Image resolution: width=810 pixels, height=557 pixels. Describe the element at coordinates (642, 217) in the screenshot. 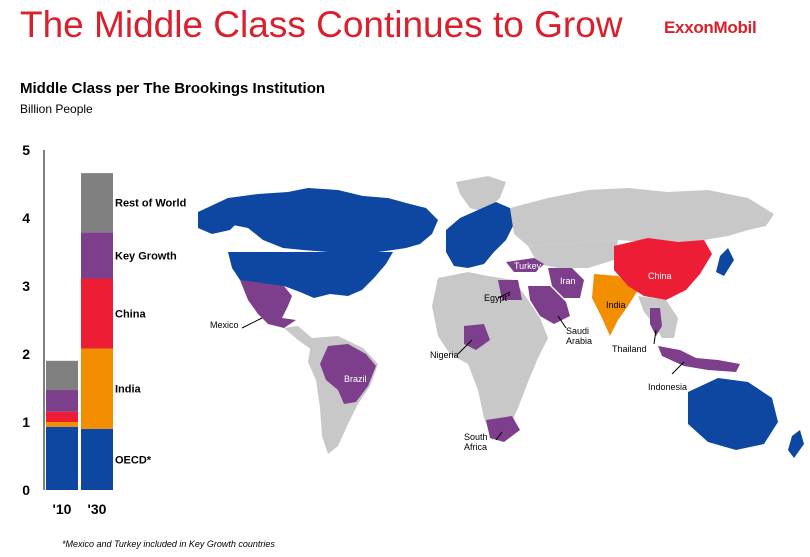

I see `map-russia` at that location.